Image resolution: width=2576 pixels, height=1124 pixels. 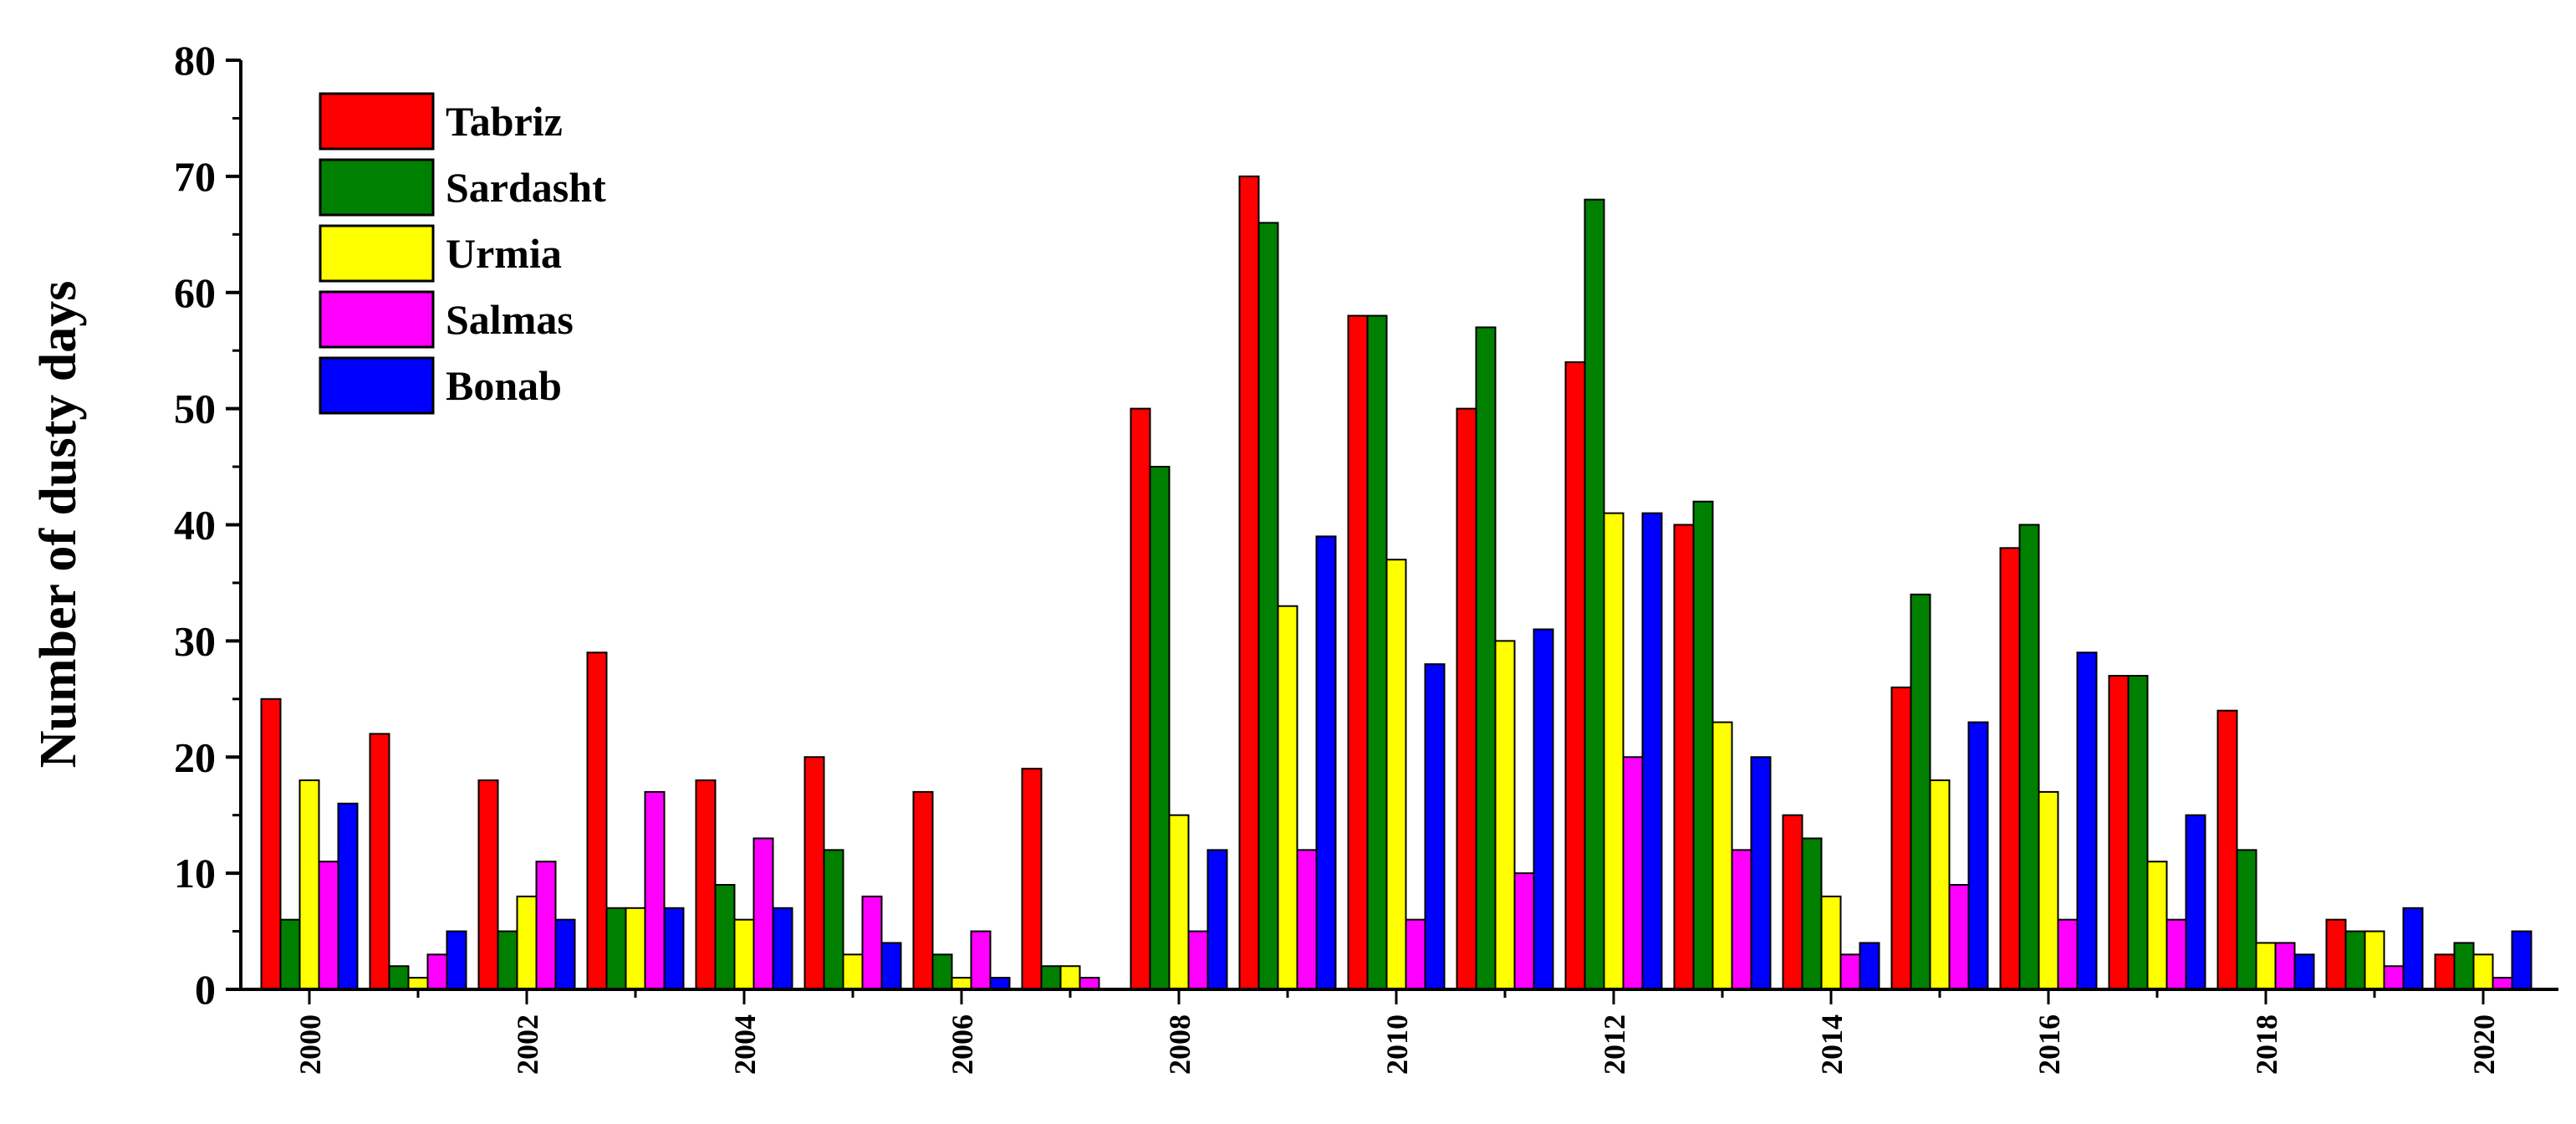 I want to click on bar-urmia-2016, so click(x=2048, y=890).